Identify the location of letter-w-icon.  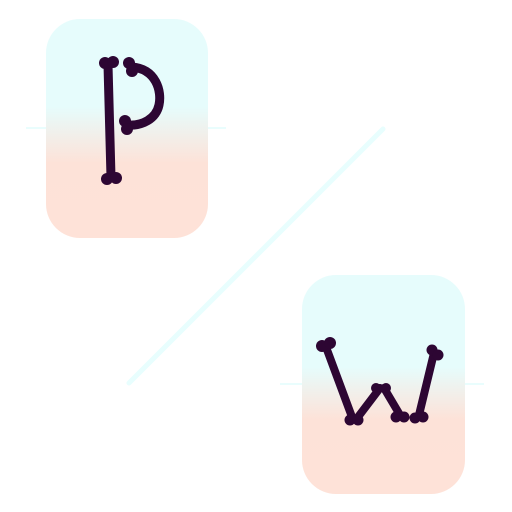
(383, 384).